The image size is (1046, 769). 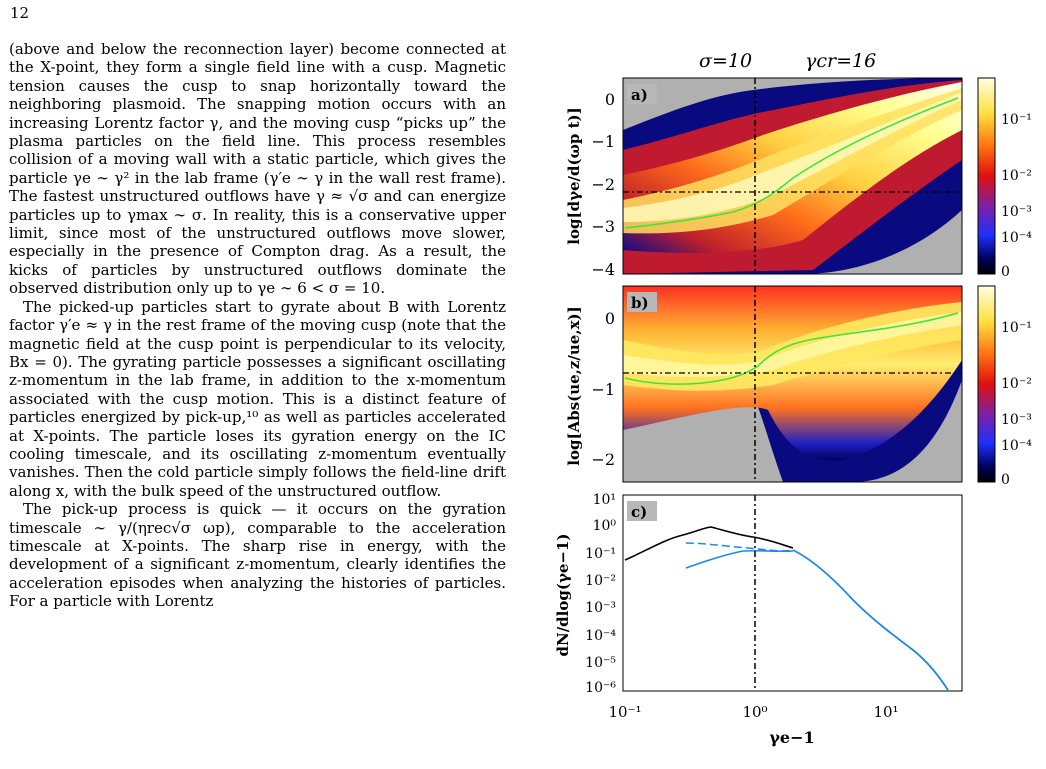 What do you see at coordinates (600, 688) in the screenshot?
I see `panel-c-ytick: 10⁻⁶` at bounding box center [600, 688].